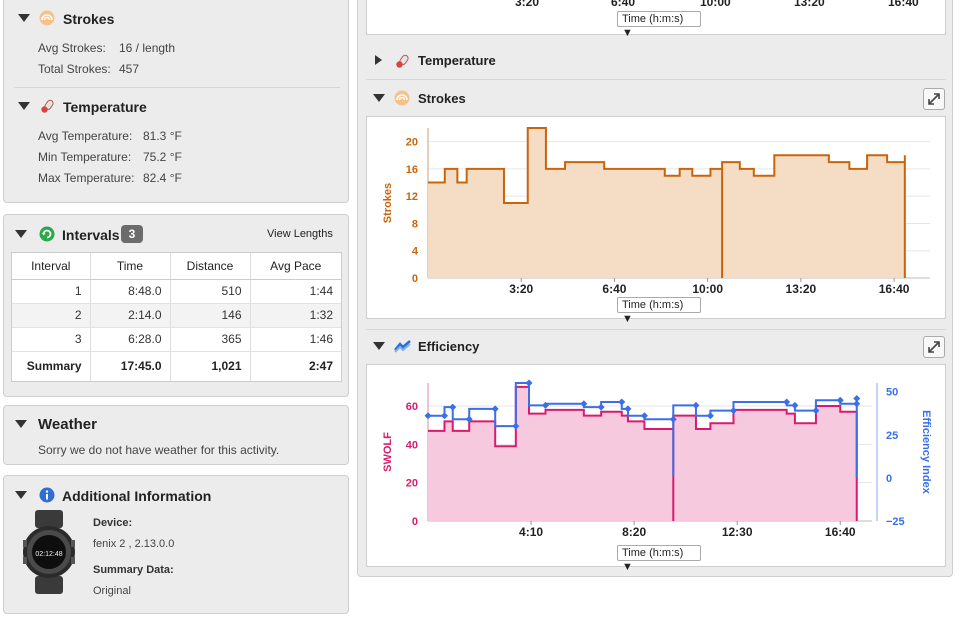 This screenshot has width=961, height=617. I want to click on col-avg-pace: Avg Pace, so click(295, 266).